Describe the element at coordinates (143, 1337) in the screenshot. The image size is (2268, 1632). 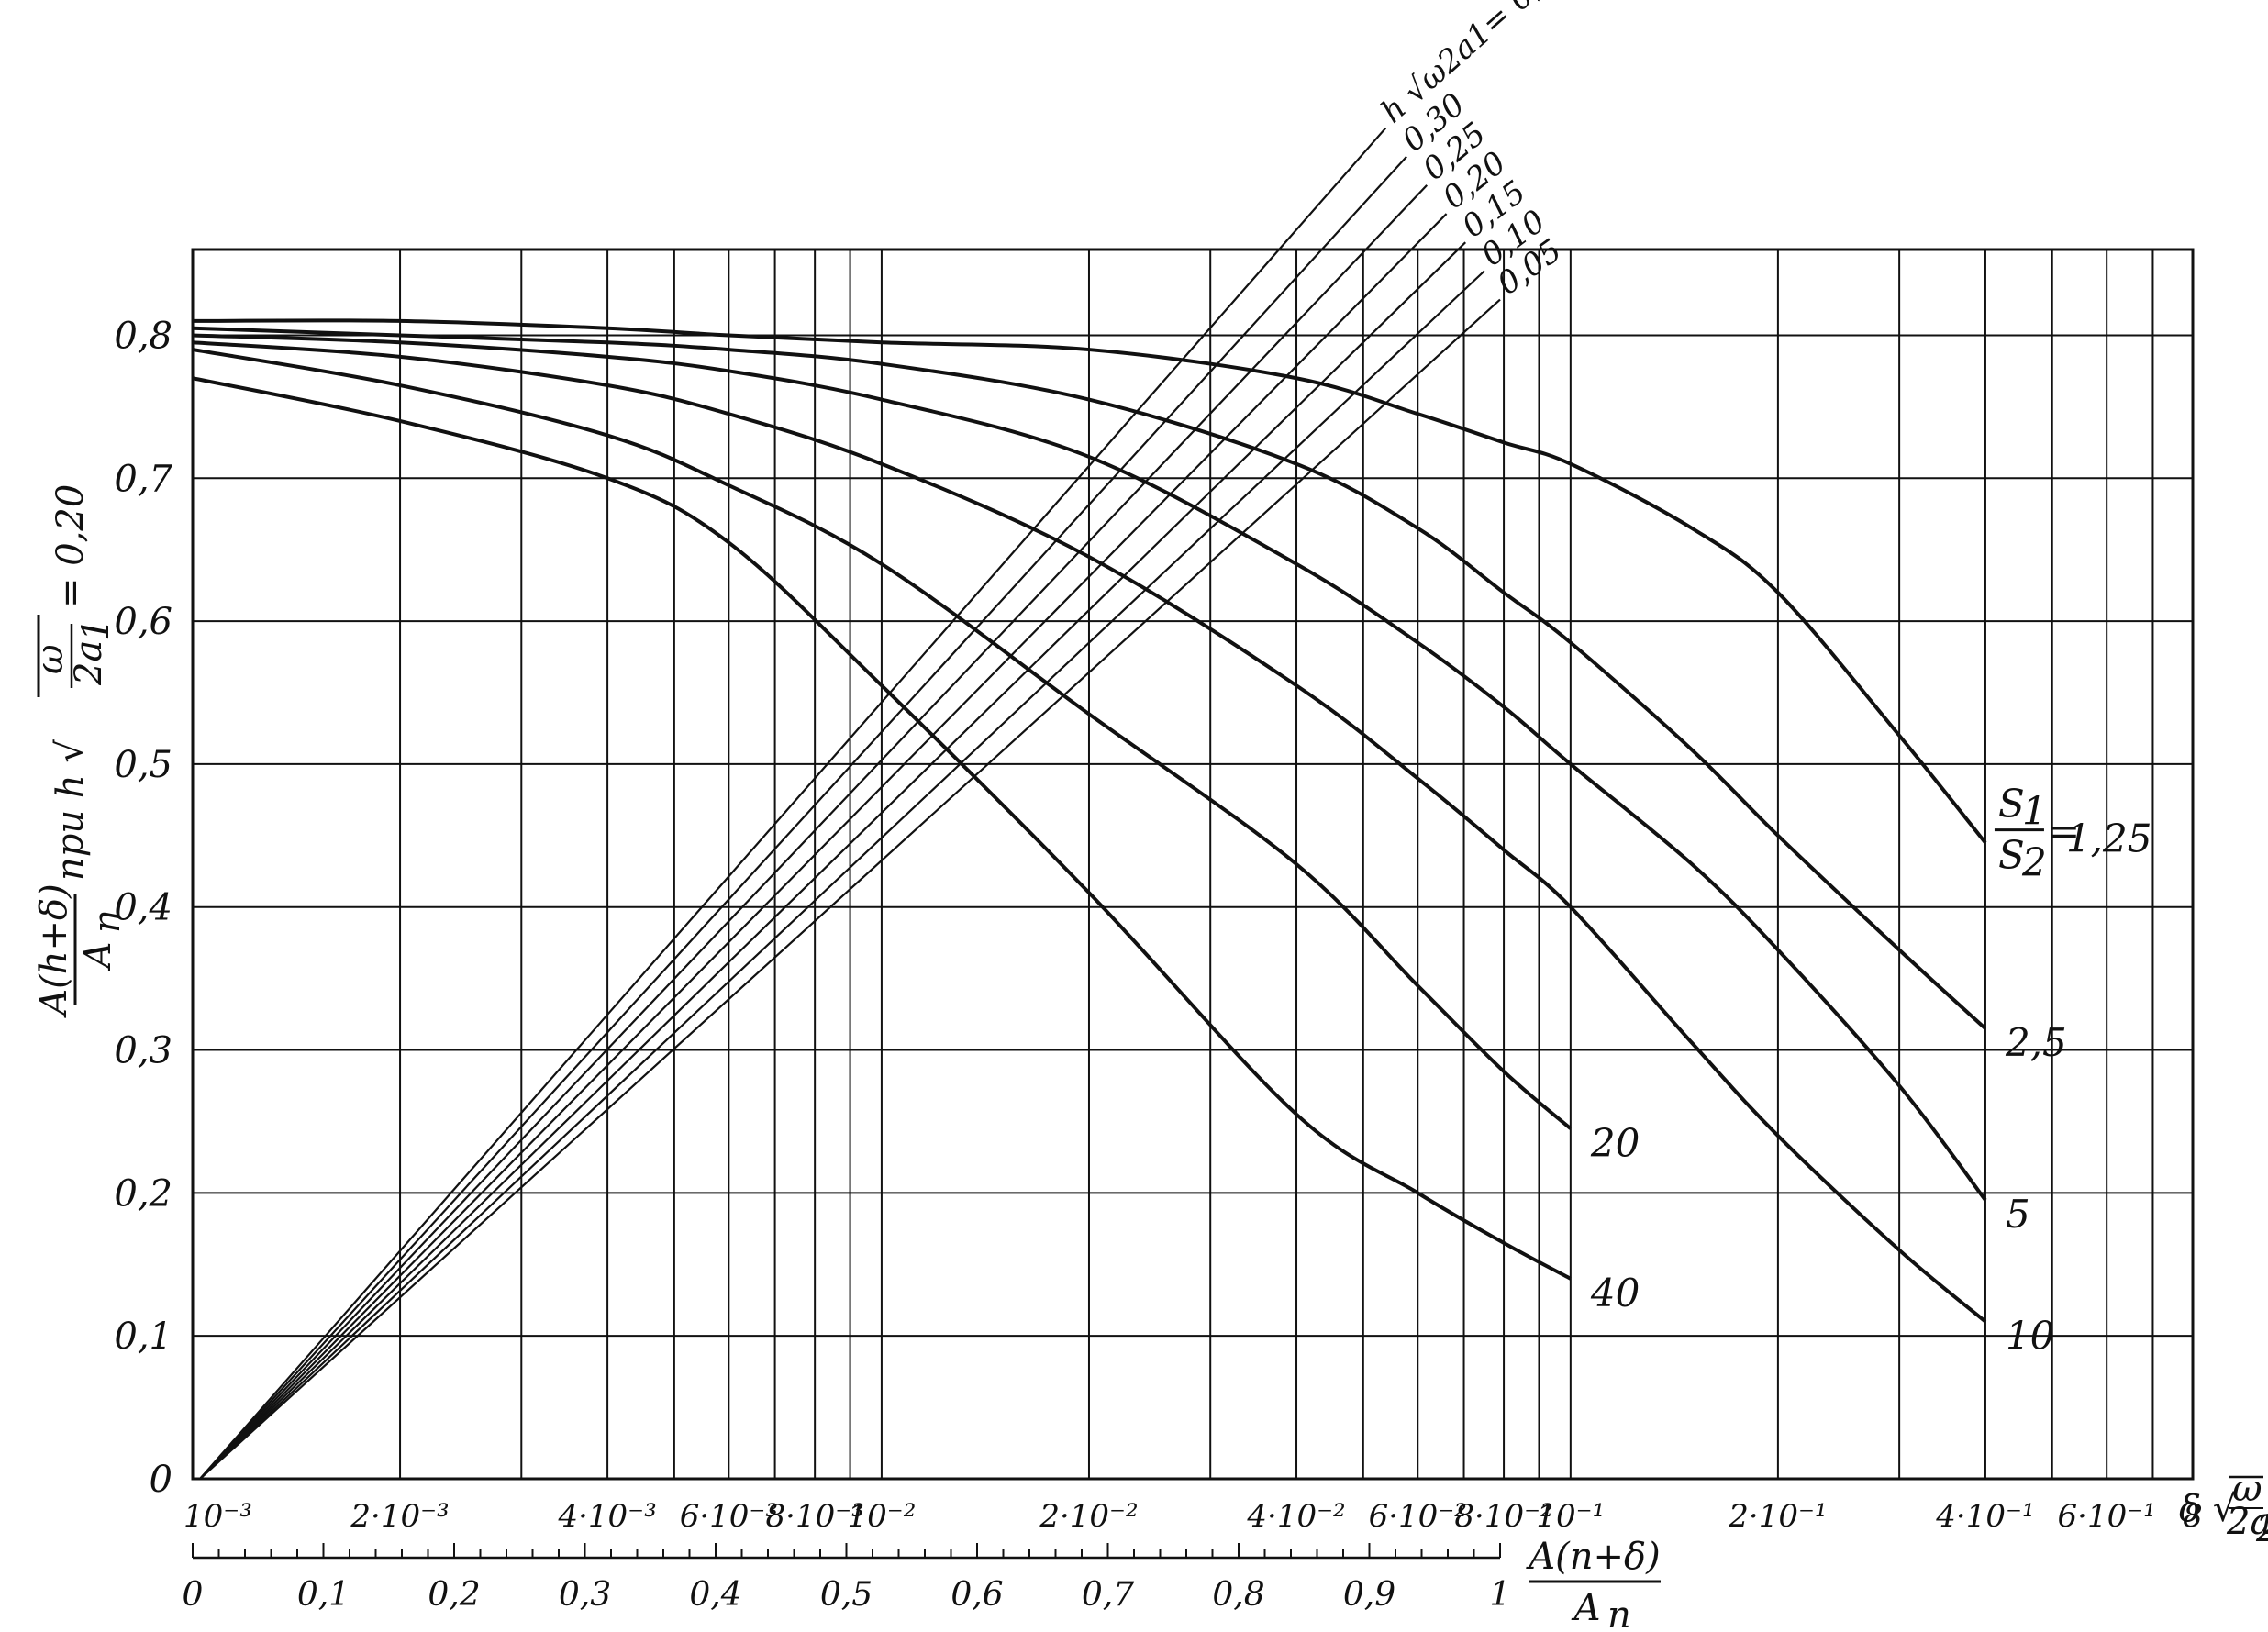
I see `y-tick-label: 0,1` at that location.